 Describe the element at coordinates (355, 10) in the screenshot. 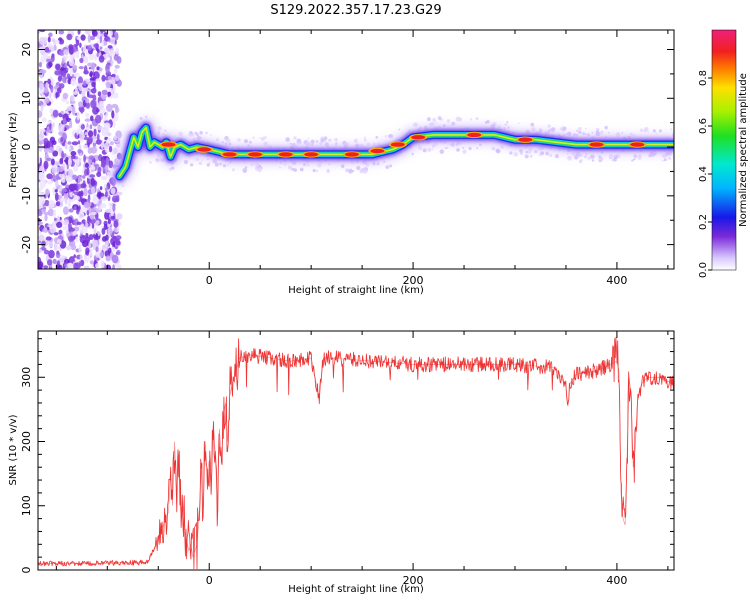

I see `figure-title: S129.2022.357.17.23.G29` at that location.